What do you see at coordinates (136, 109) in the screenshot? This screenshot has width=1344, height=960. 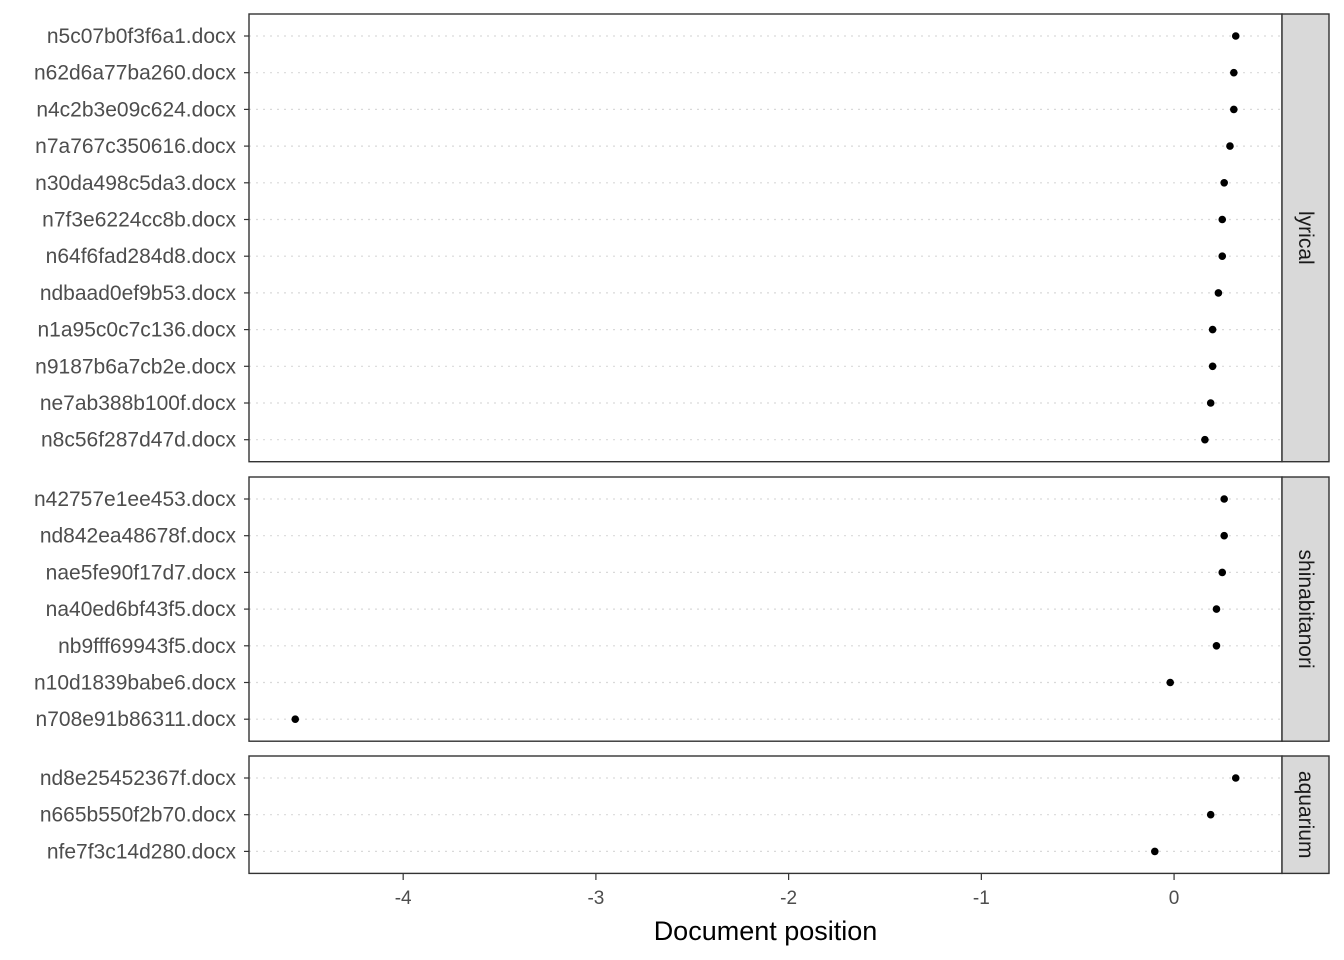 I see `y-tick-label: n4c2b3e09c624.docx` at bounding box center [136, 109].